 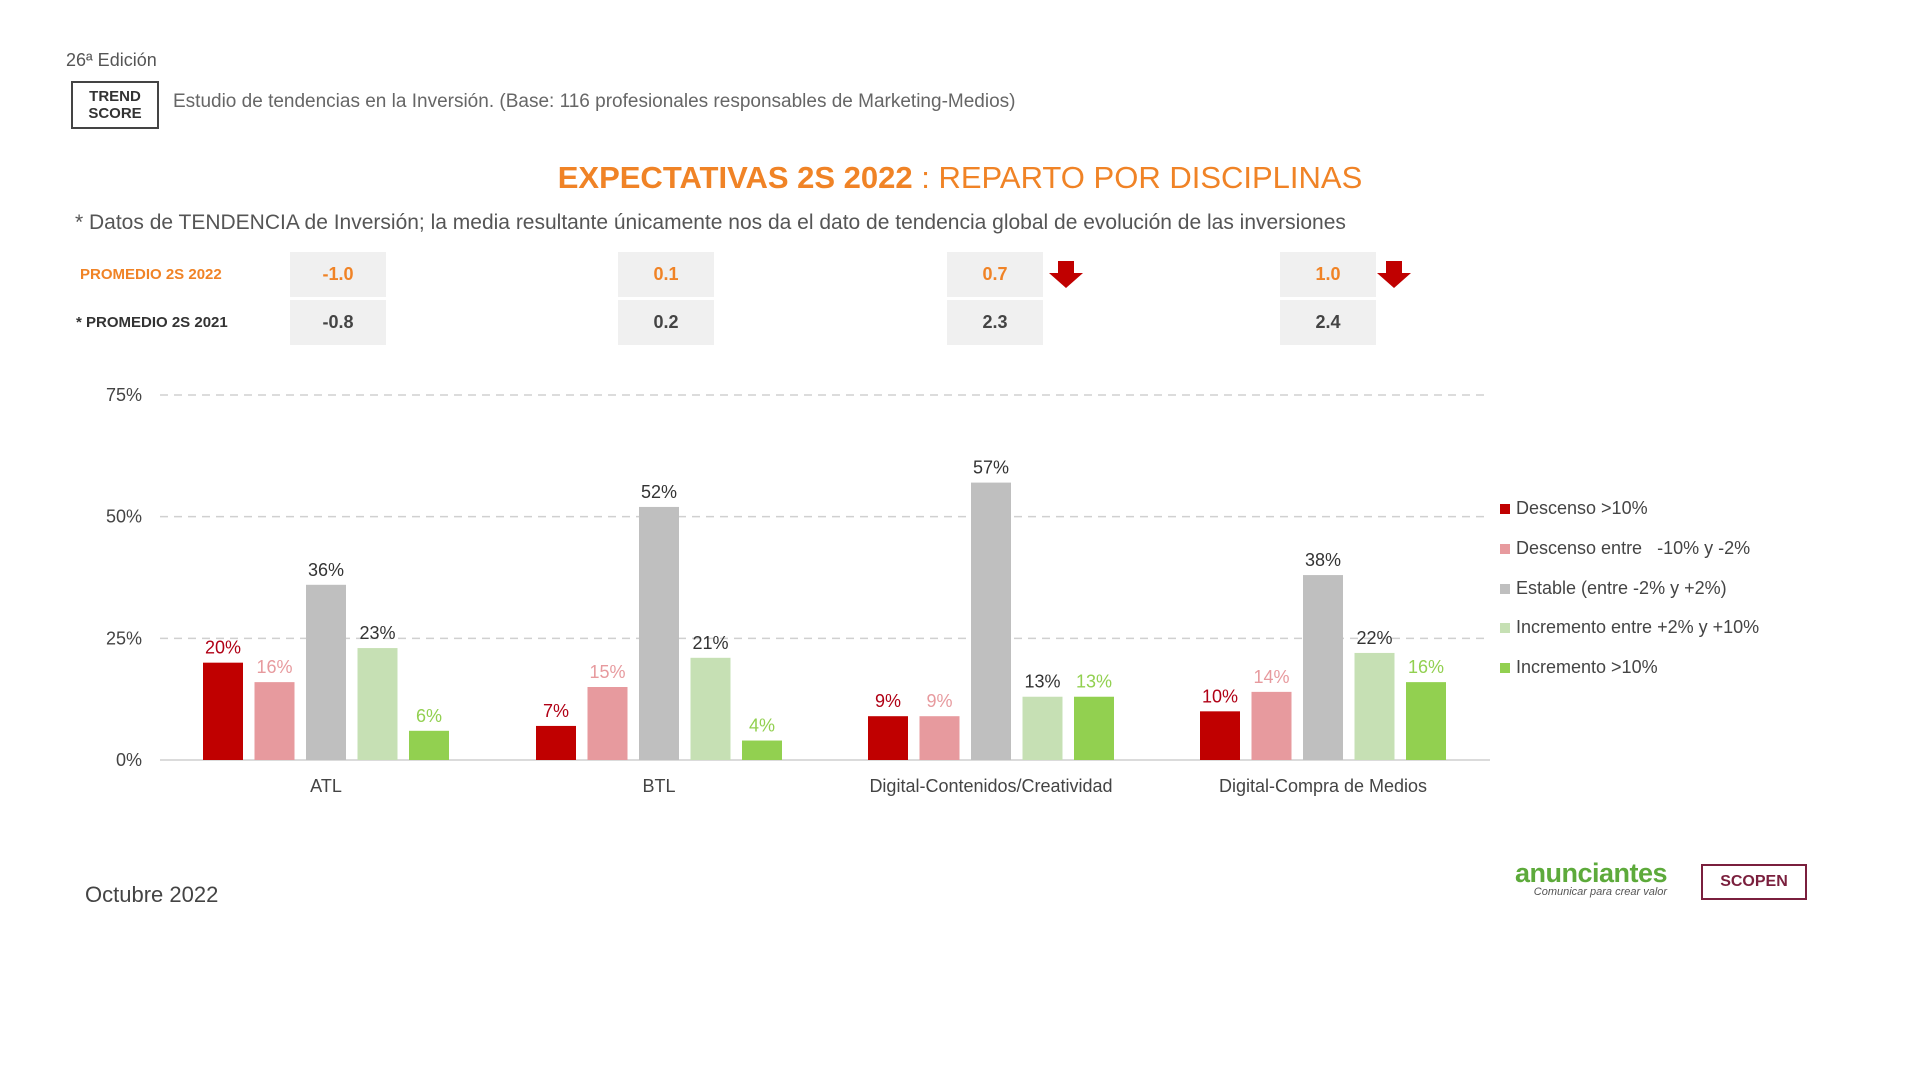 I want to click on data-label: 7%, so click(x=556, y=711).